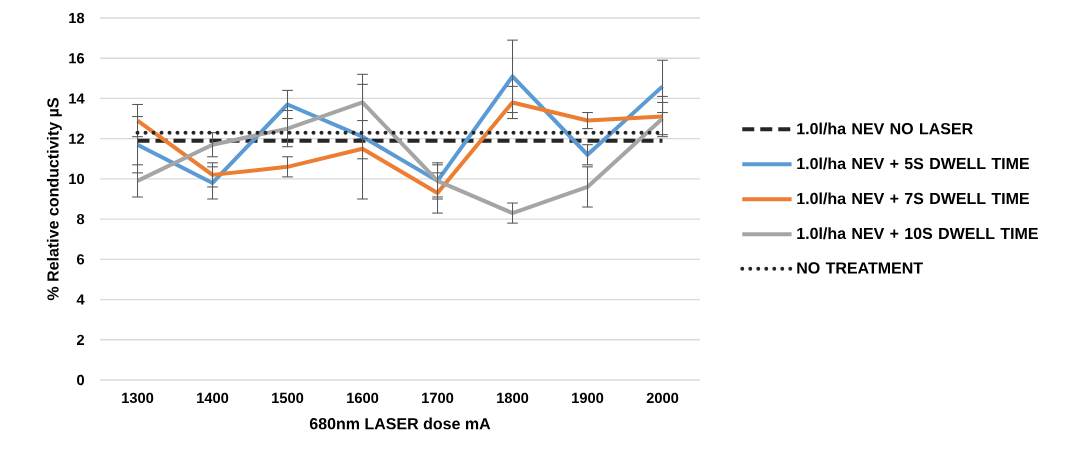 This screenshot has height=465, width=1082. I want to click on y-tick-label: 12, so click(77, 138).